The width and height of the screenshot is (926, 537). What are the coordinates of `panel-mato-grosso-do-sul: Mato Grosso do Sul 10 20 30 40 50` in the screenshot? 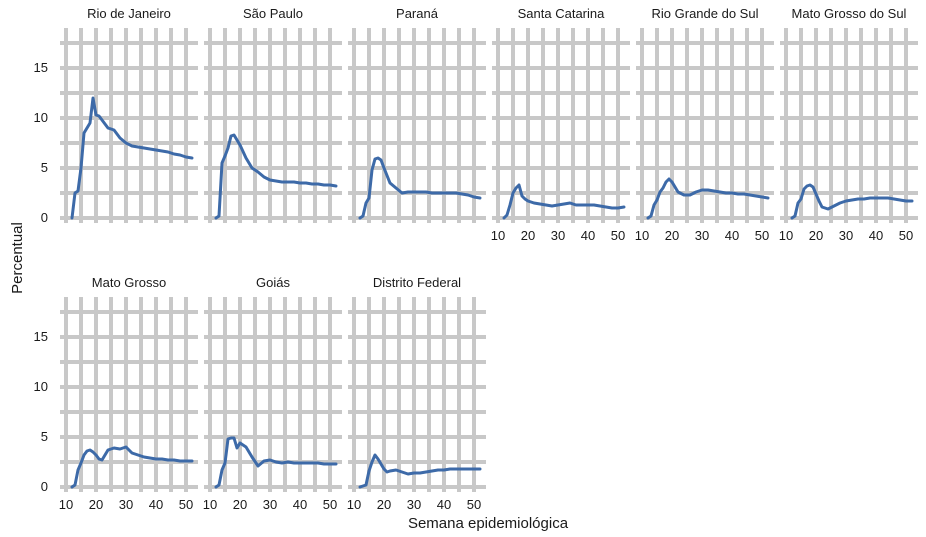 It's located at (848, 124).